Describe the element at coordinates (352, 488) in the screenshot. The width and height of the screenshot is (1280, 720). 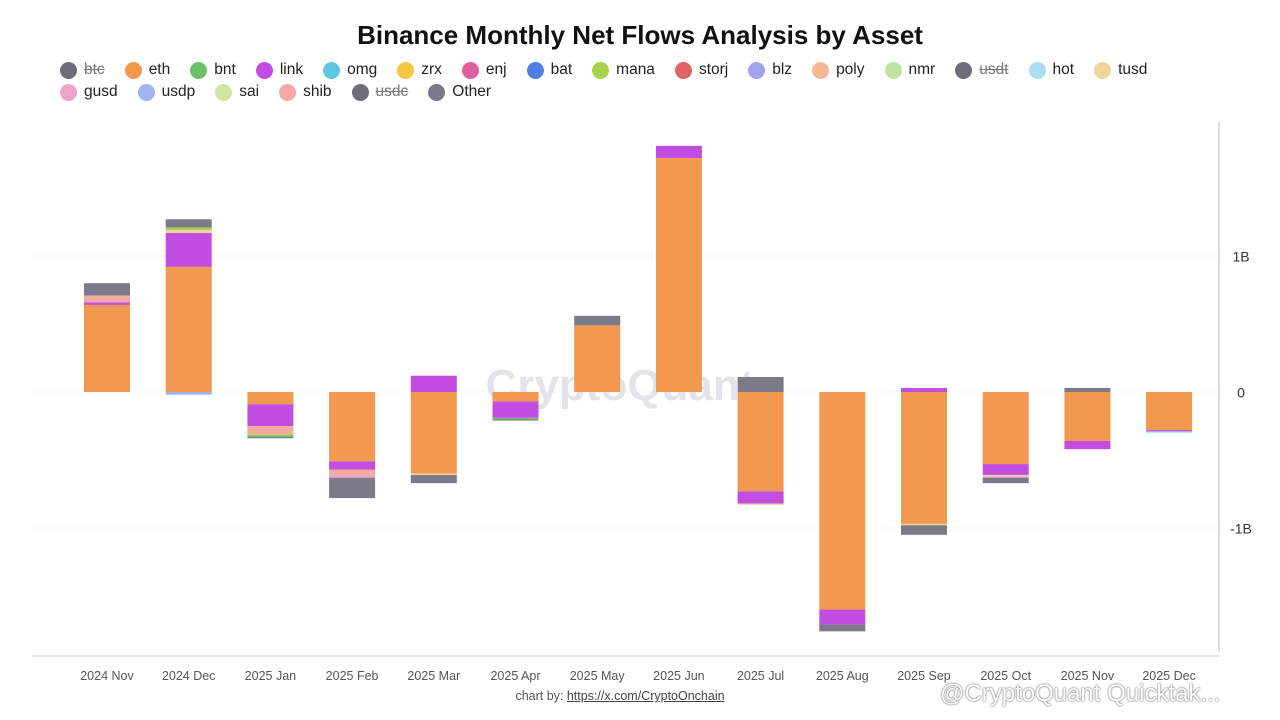
I see `bar-other-2025-feb` at that location.